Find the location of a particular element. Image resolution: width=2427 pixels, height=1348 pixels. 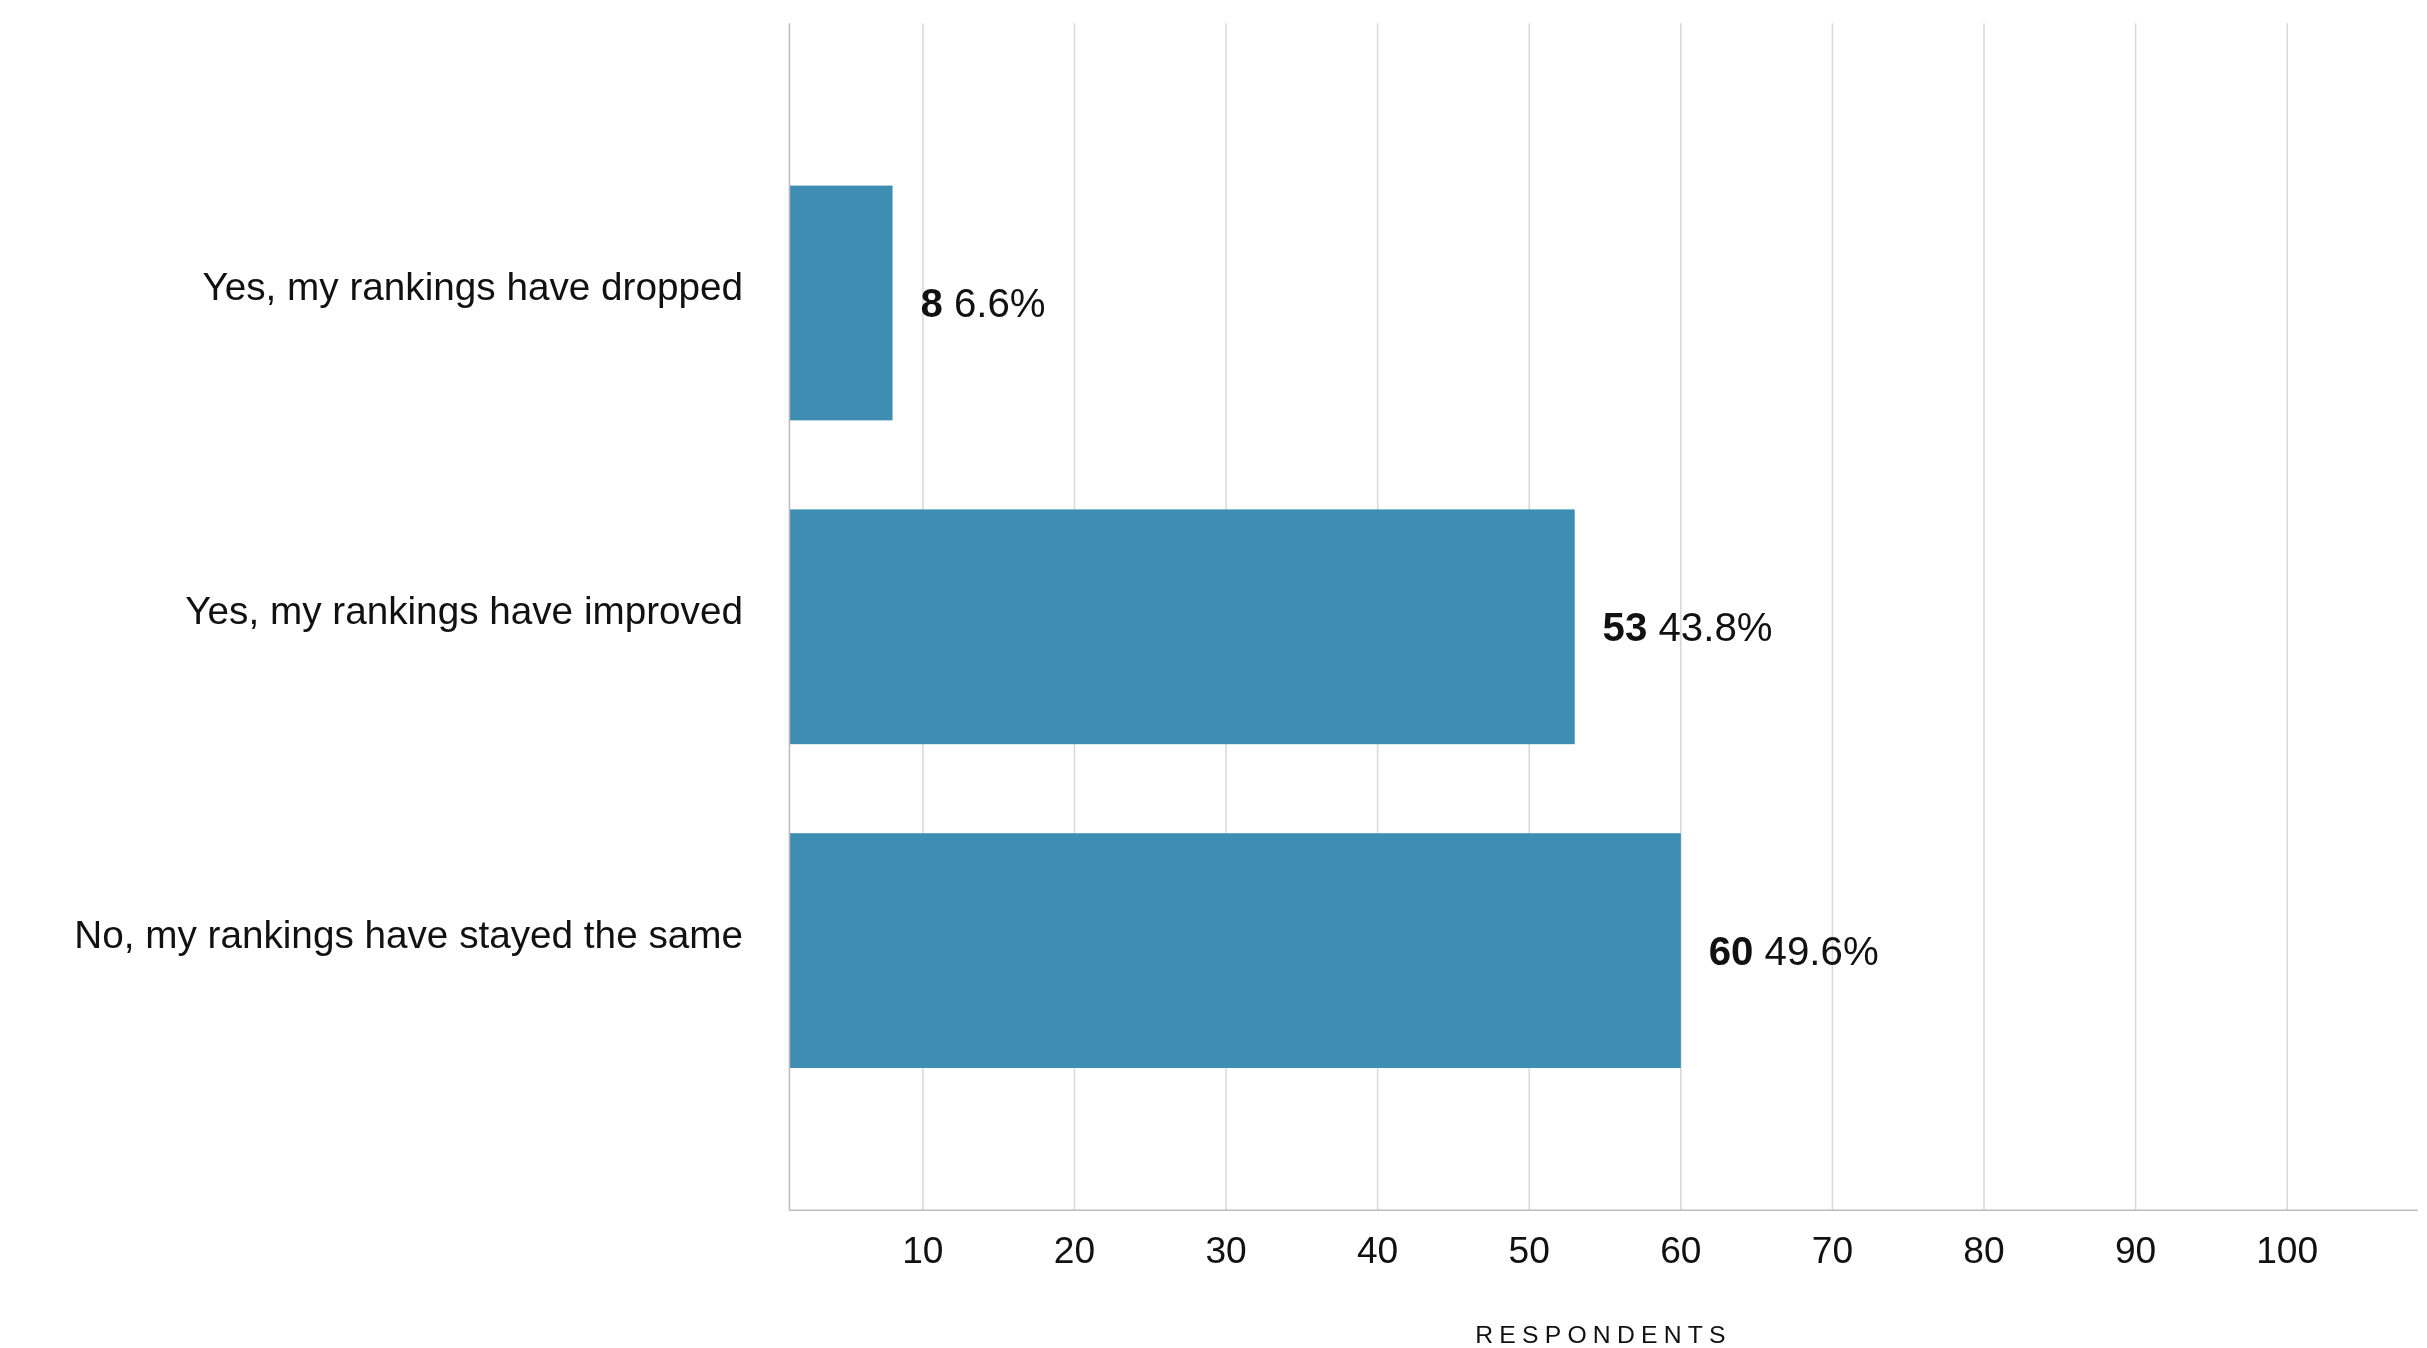

y-tick-label: Yes, my rankings have improved is located at coordinates (464, 610).